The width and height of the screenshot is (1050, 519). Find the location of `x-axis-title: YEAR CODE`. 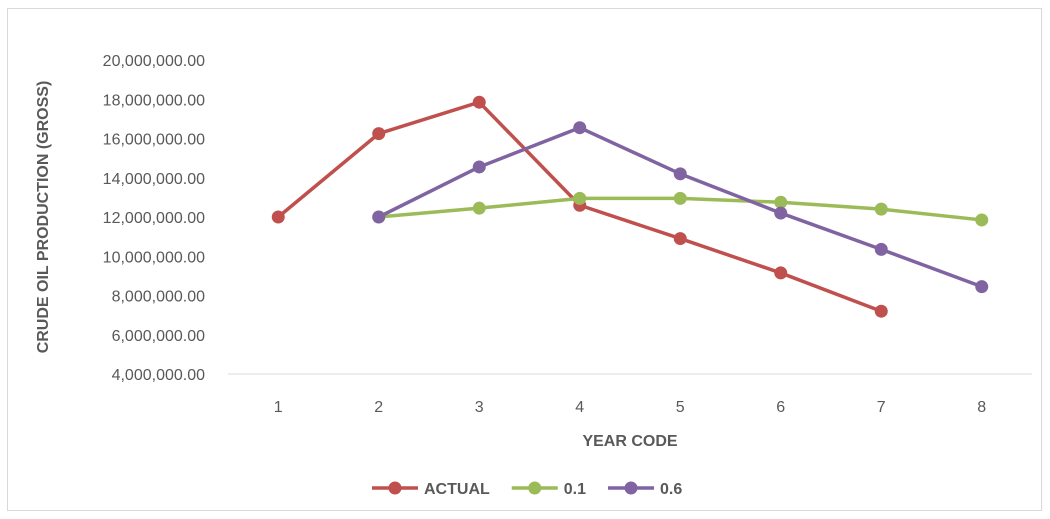

x-axis-title: YEAR CODE is located at coordinates (629, 441).